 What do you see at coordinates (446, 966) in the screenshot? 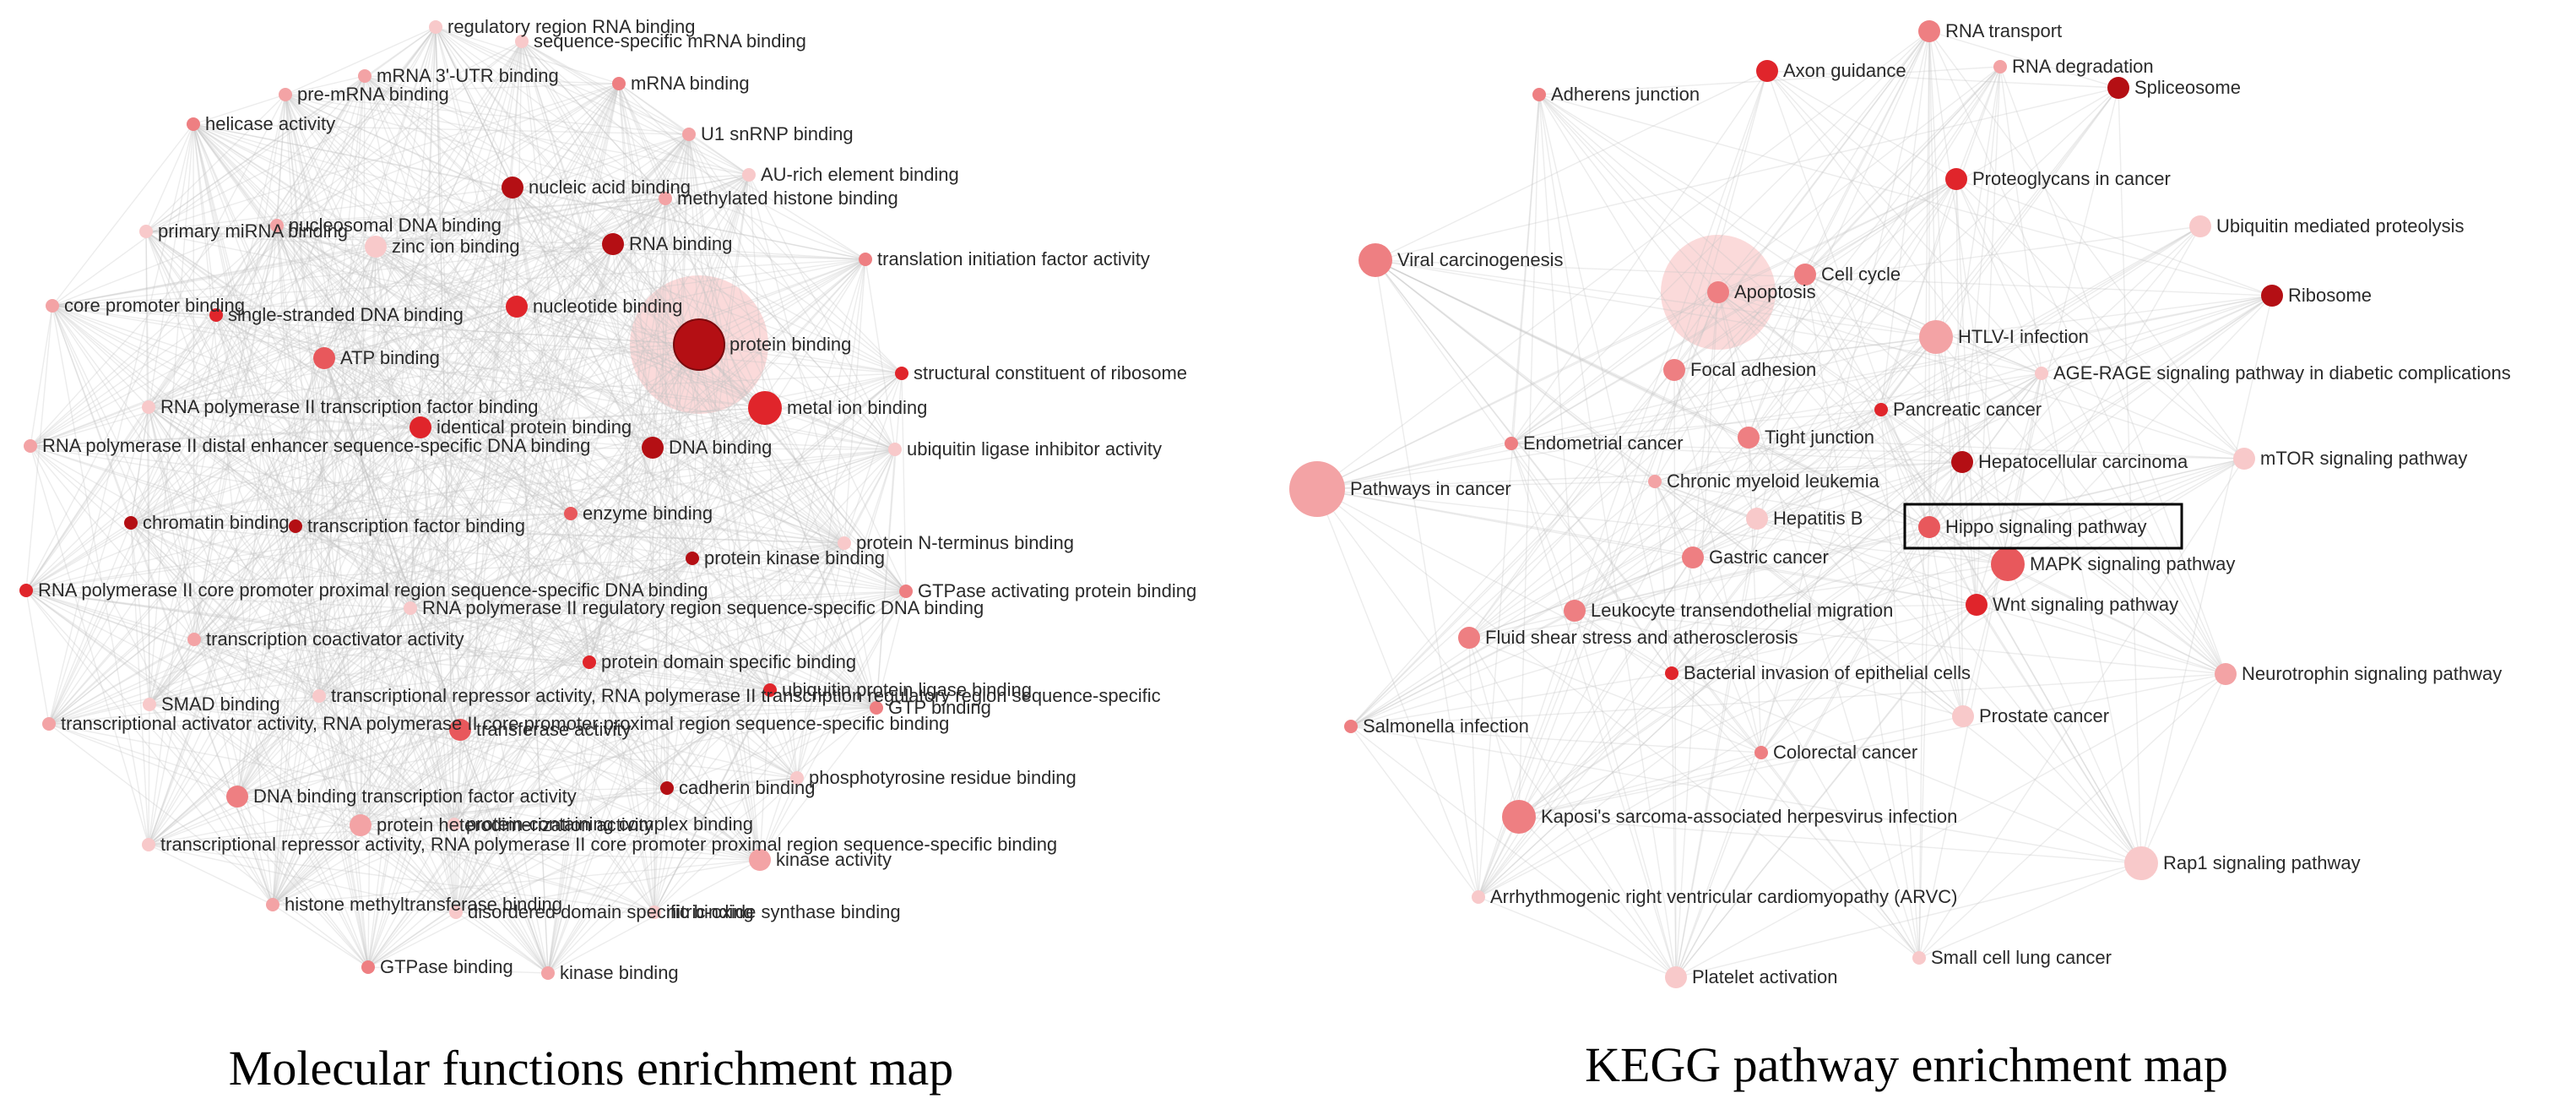
I see `node-label-gtpase-binding: GTPase binding` at bounding box center [446, 966].